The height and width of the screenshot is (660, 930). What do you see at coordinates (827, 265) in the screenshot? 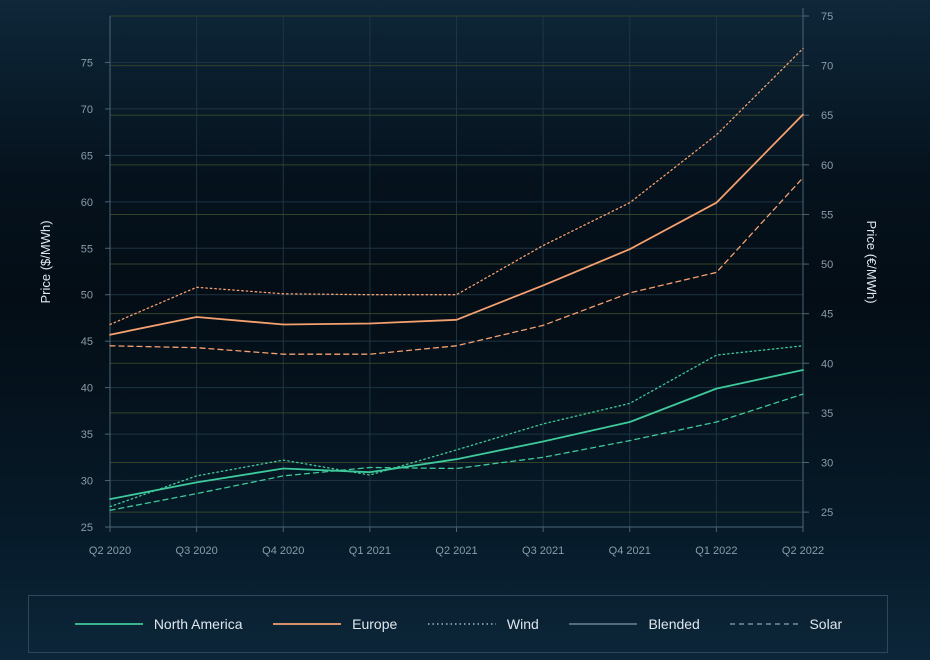
I see `y-tick-label-right: 50` at bounding box center [827, 265].